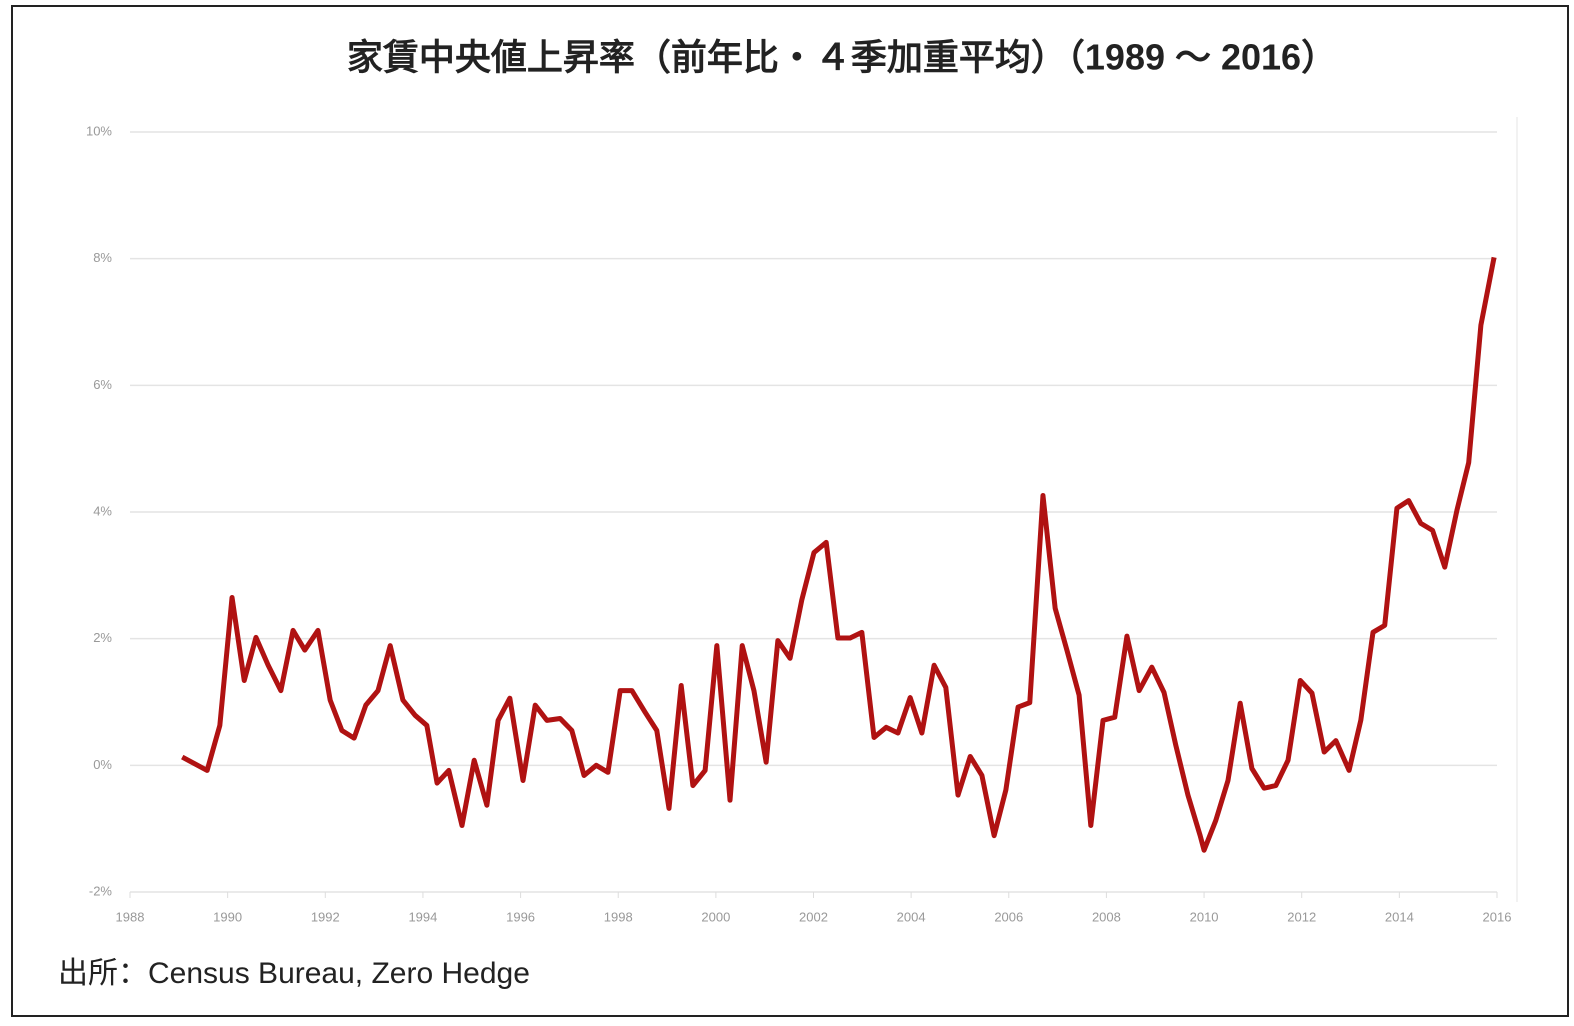  Describe the element at coordinates (294, 973) in the screenshot. I see `source: 出所：Census Bureau, Zero Hedge` at that location.